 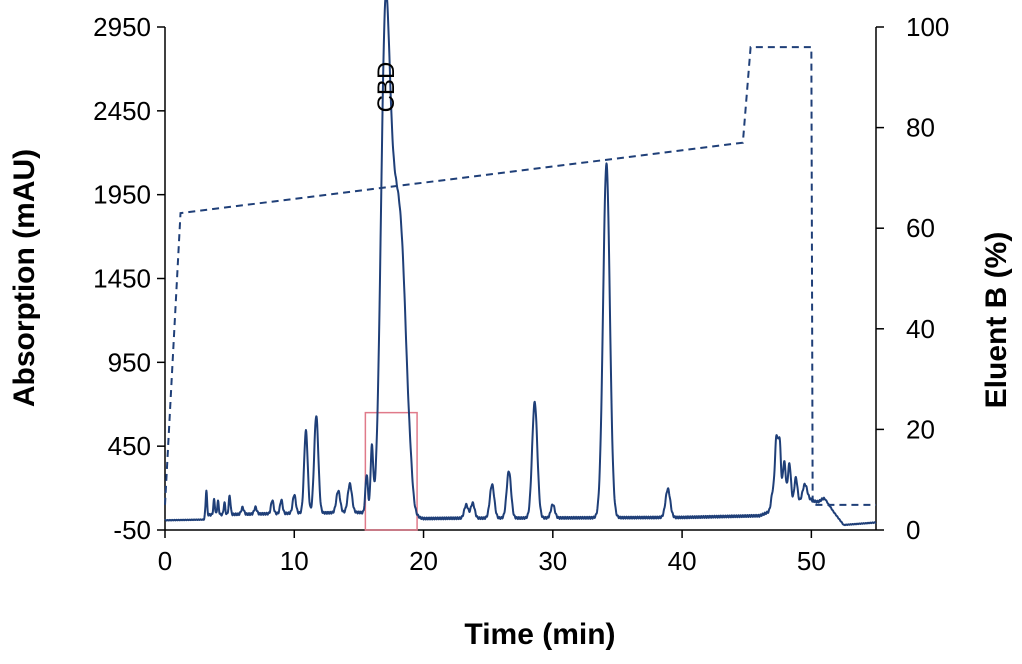 I want to click on x-axis-title: Time (min), so click(x=539, y=634).